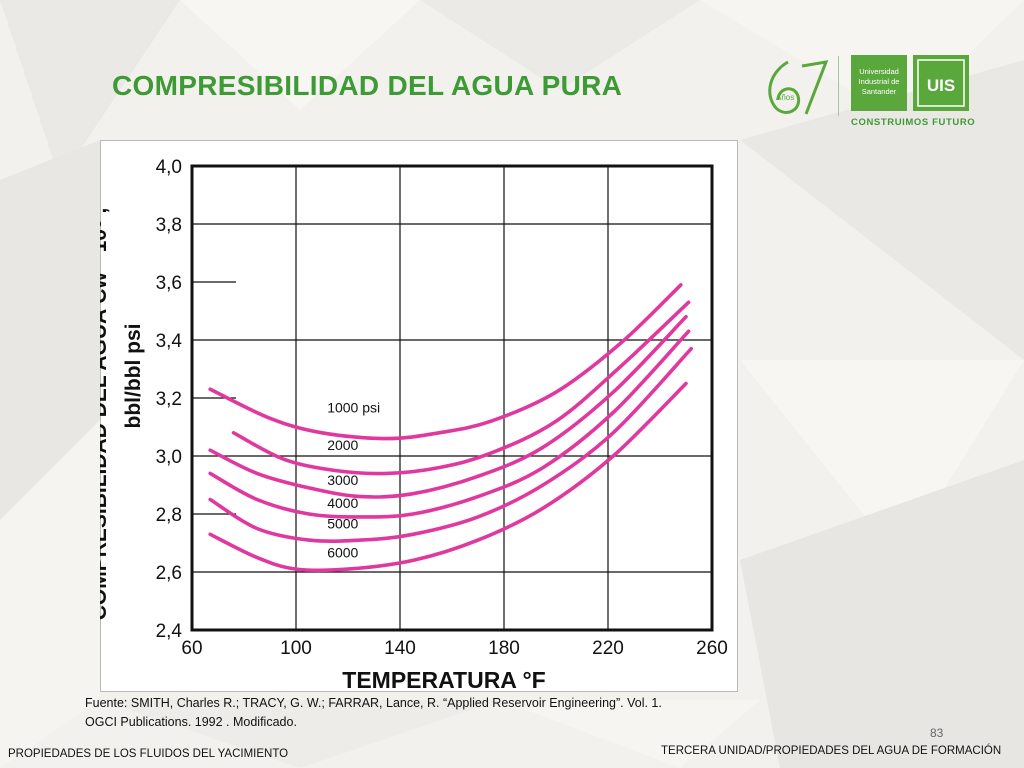 The image size is (1024, 768). I want to click on university-slogan: CONSTRUIMOS FUTURO, so click(913, 122).